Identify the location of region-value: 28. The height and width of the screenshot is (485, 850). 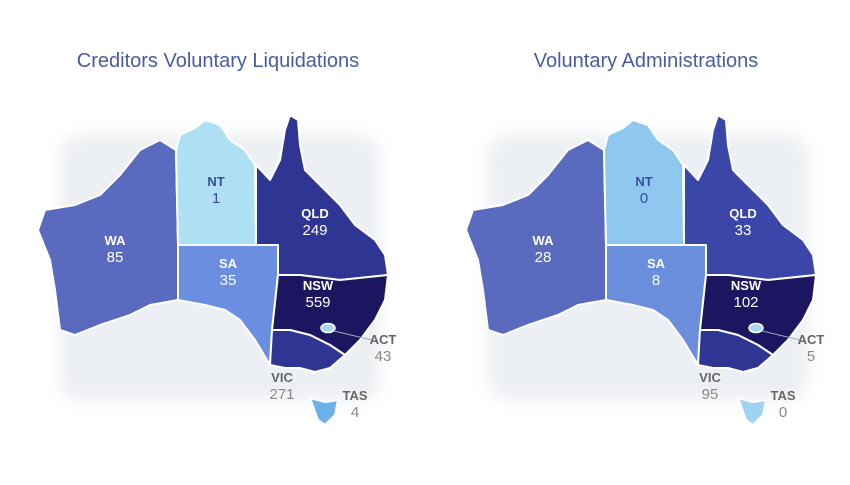
(543, 257).